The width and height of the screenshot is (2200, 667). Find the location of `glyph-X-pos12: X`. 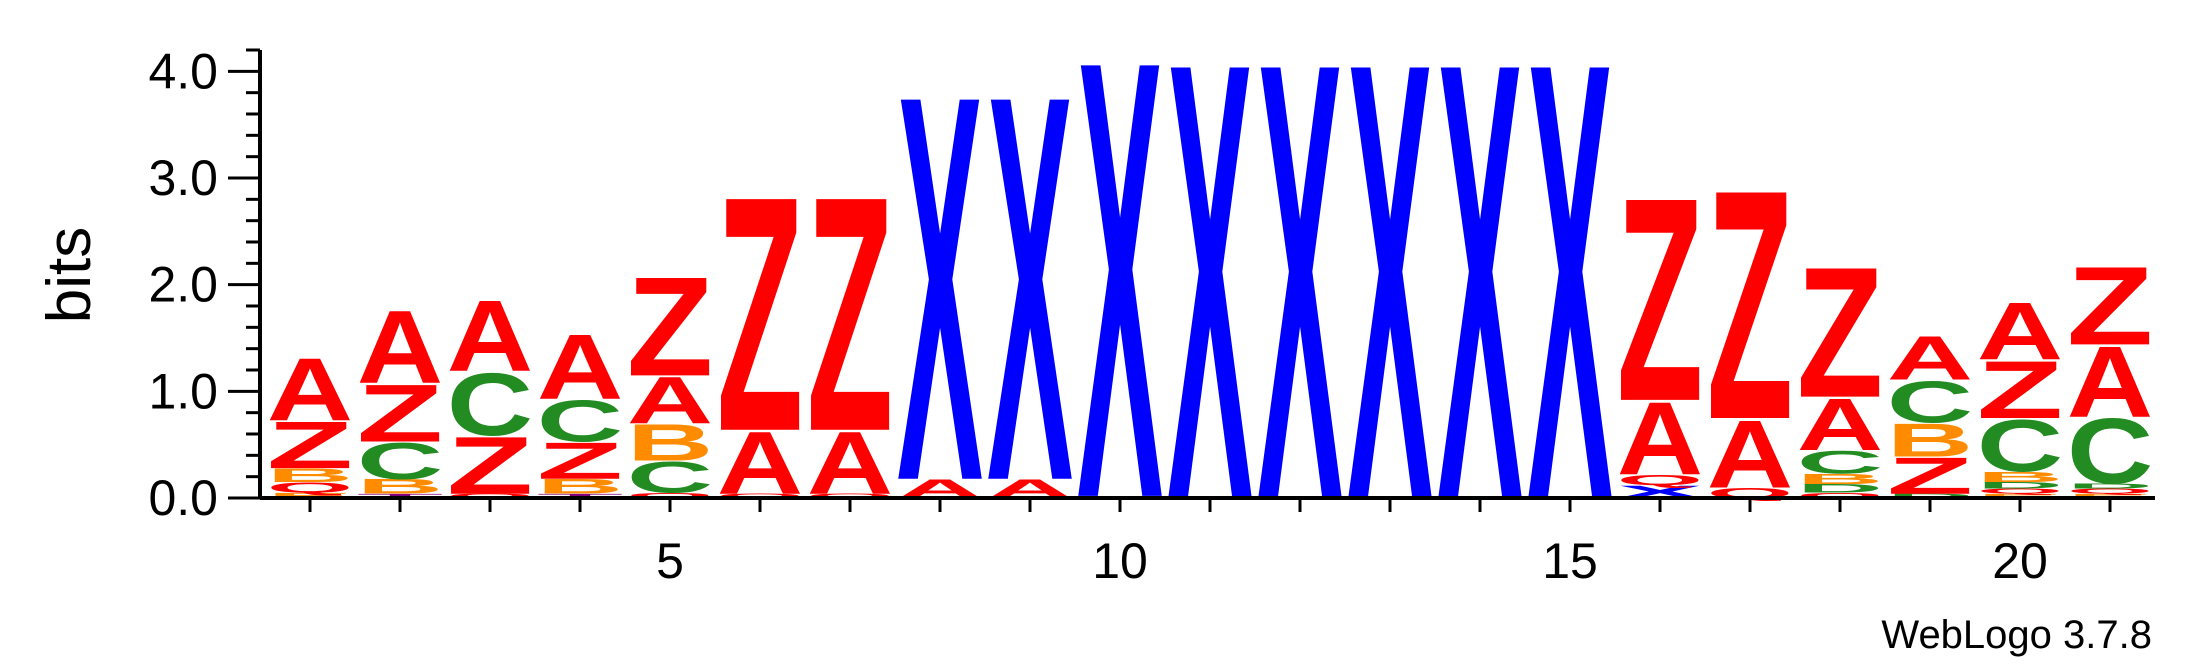

glyph-X-pos12: X is located at coordinates (1300, 315).